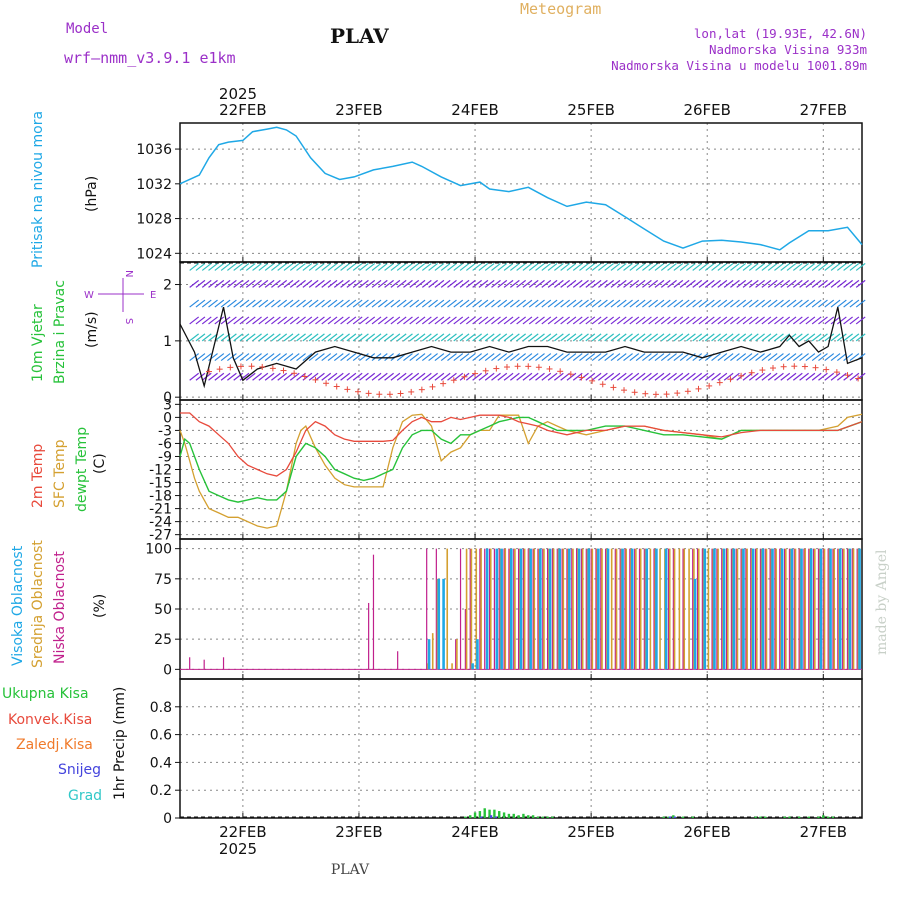 Image resolution: width=900 pixels, height=900 pixels. I want to click on temp-2m-line, so click(521, 444).